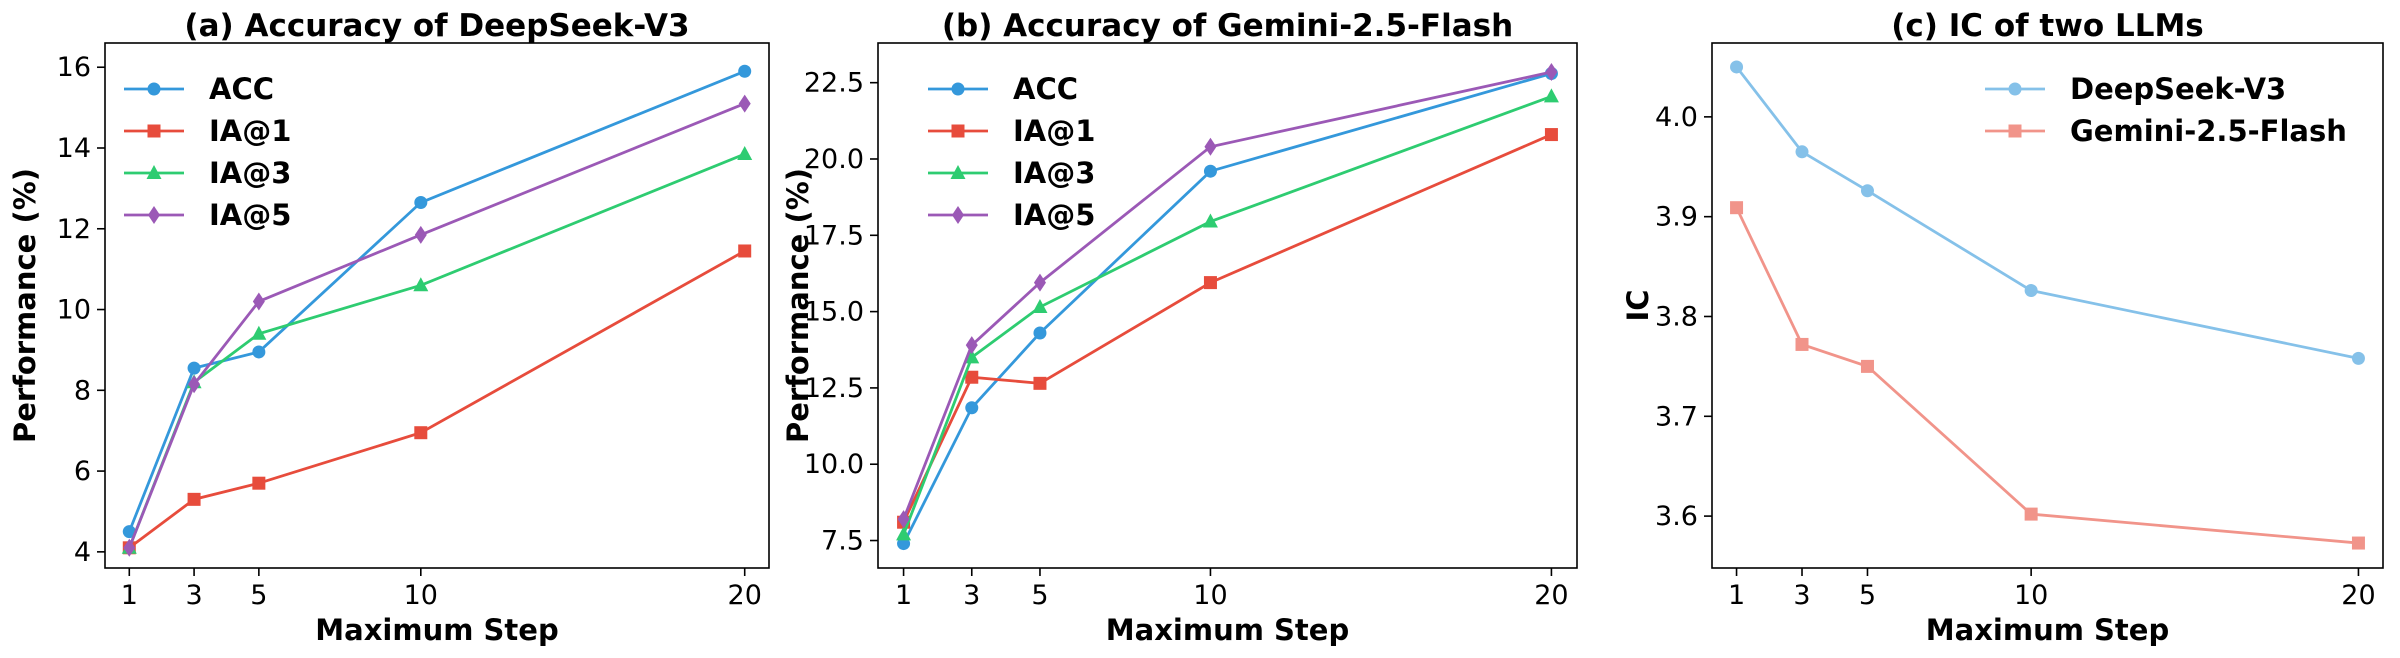 The height and width of the screenshot is (658, 2400). What do you see at coordinates (1676, 316) in the screenshot?
I see `y-tick-label: 3.8` at bounding box center [1676, 316].